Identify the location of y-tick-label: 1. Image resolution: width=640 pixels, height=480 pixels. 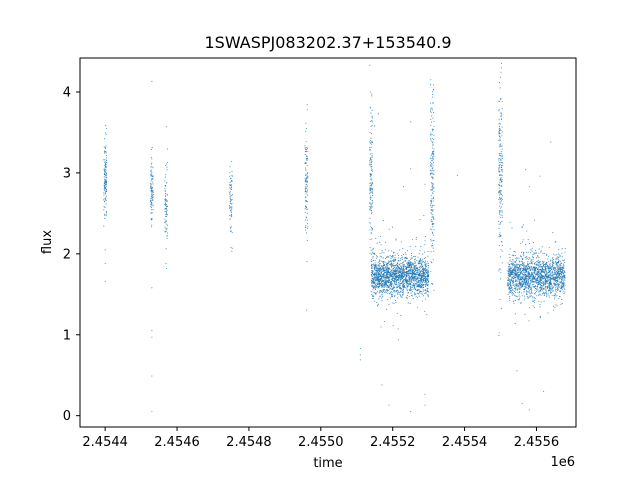
(67, 335).